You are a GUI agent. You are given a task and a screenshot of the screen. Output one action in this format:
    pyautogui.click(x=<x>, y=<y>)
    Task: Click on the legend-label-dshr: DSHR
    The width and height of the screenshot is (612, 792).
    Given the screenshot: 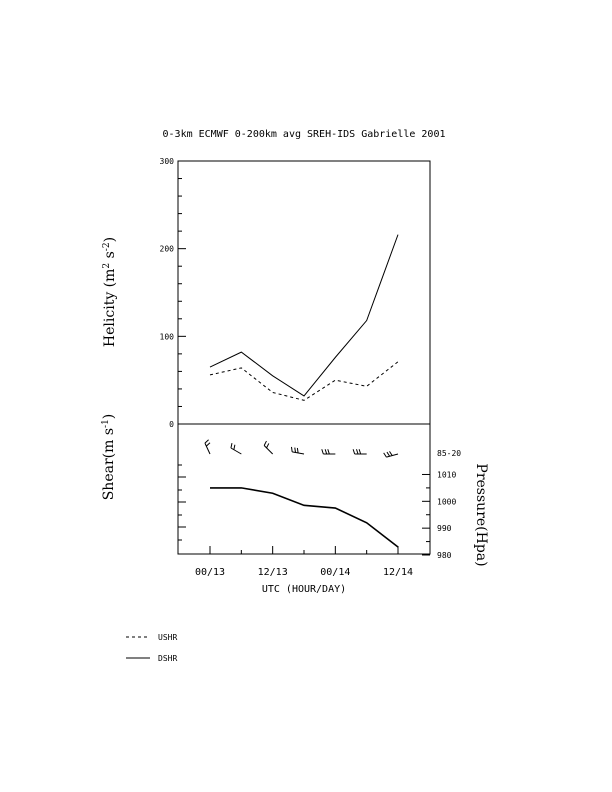 What is the action you would take?
    pyautogui.click(x=167, y=658)
    